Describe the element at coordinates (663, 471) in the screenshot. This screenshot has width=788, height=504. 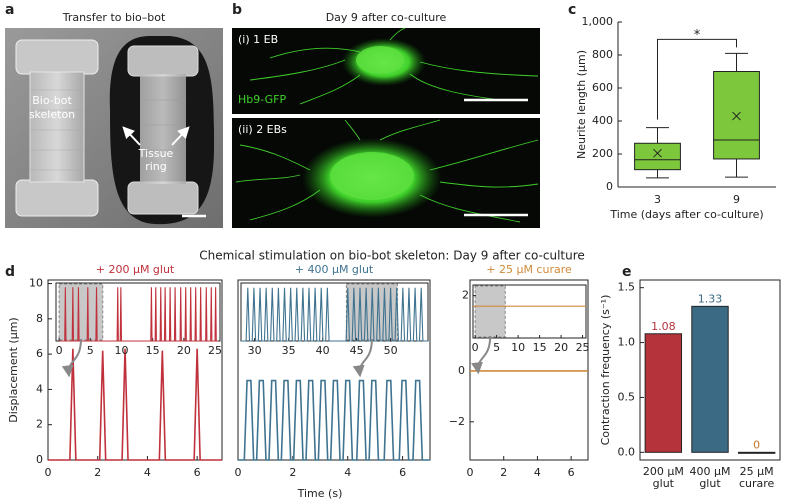
I see `x-tick-label: 200 μM` at that location.